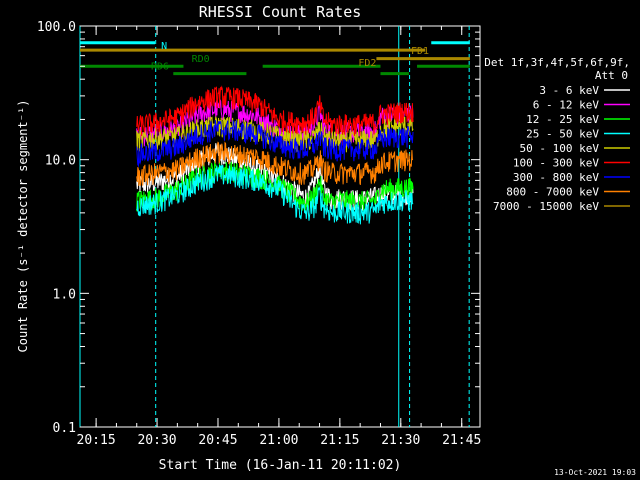 The image size is (640, 480). What do you see at coordinates (400, 440) in the screenshot?
I see `x-tick-label: 21:30` at bounding box center [400, 440].